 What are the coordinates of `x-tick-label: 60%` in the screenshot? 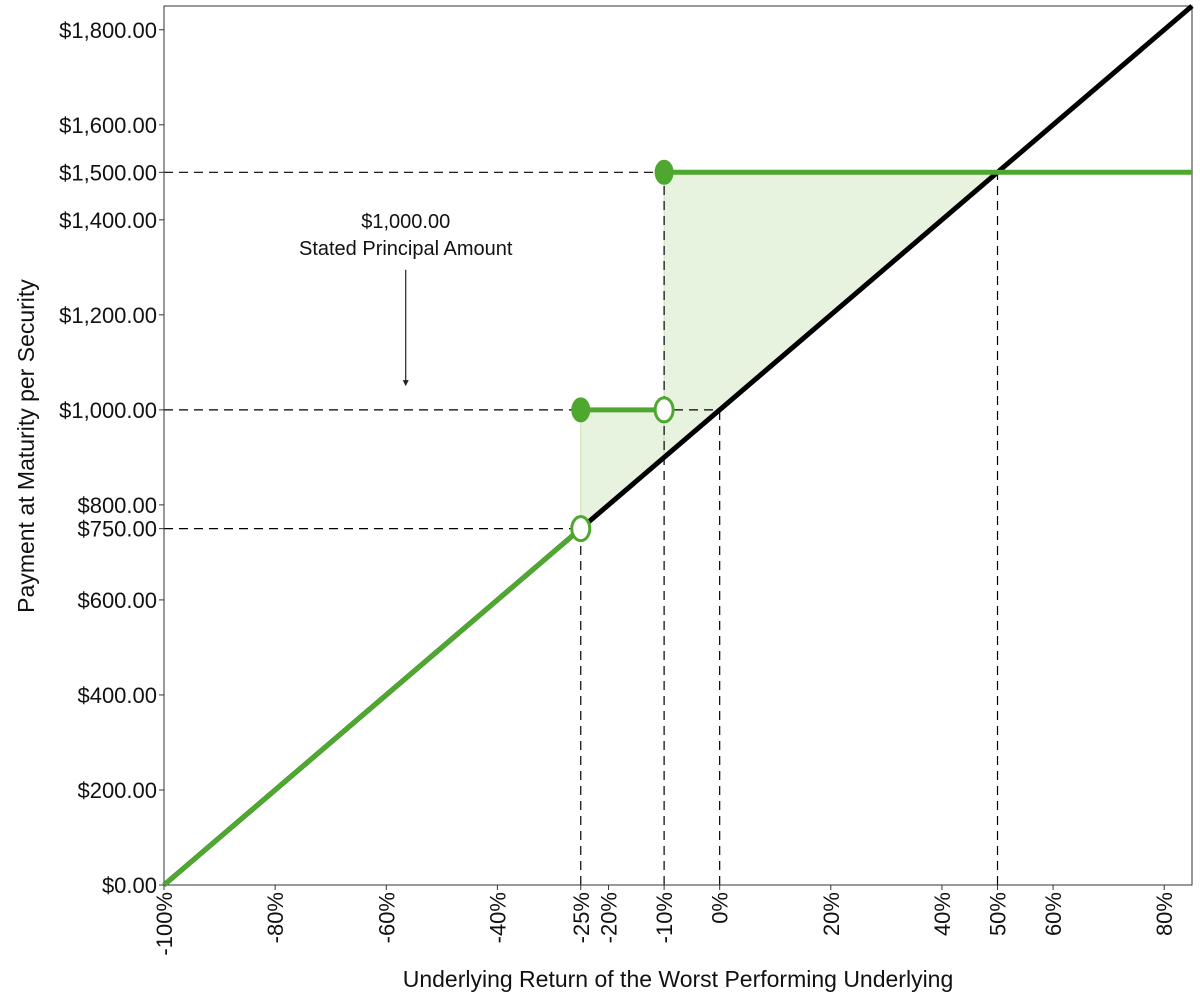 It's located at (1053, 914).